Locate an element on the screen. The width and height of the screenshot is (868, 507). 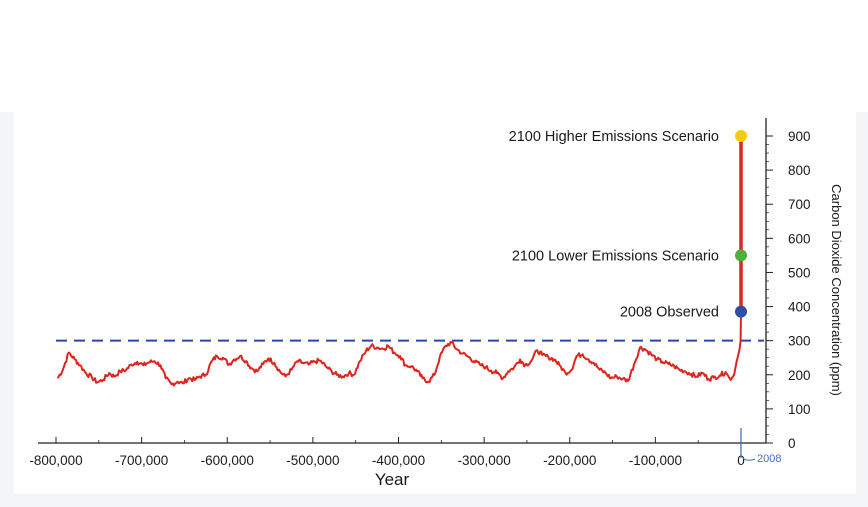
marker-2008-observed is located at coordinates (741, 311).